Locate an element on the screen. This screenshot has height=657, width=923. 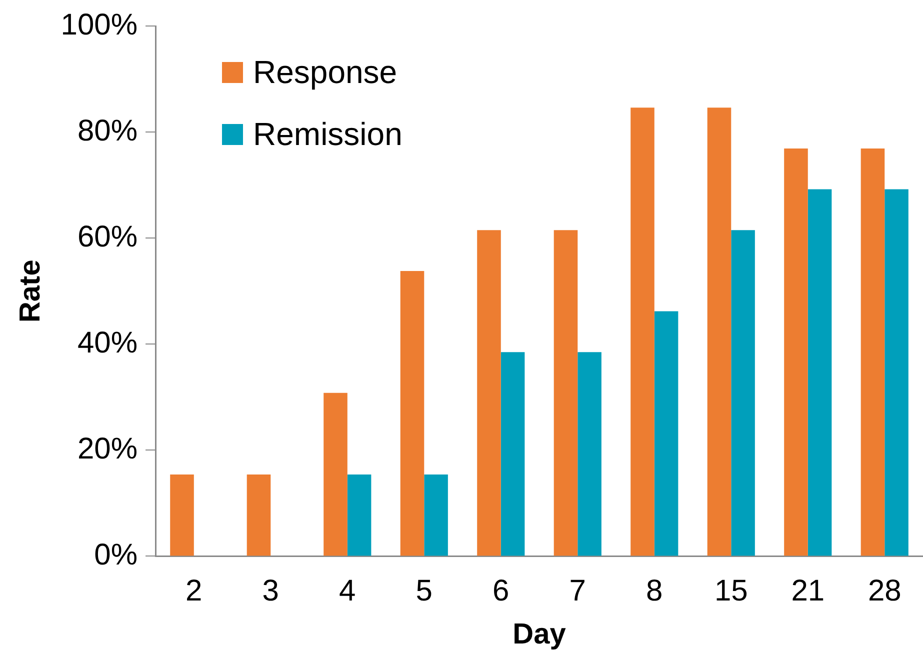
y-tick-label: 20% is located at coordinates (107, 449).